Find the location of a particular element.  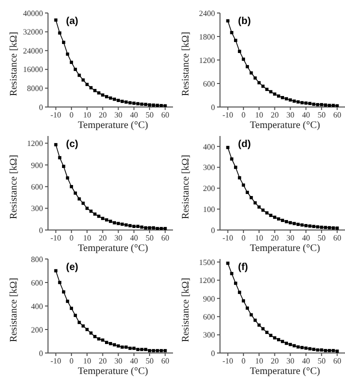

annotation: (e) is located at coordinates (72, 267).